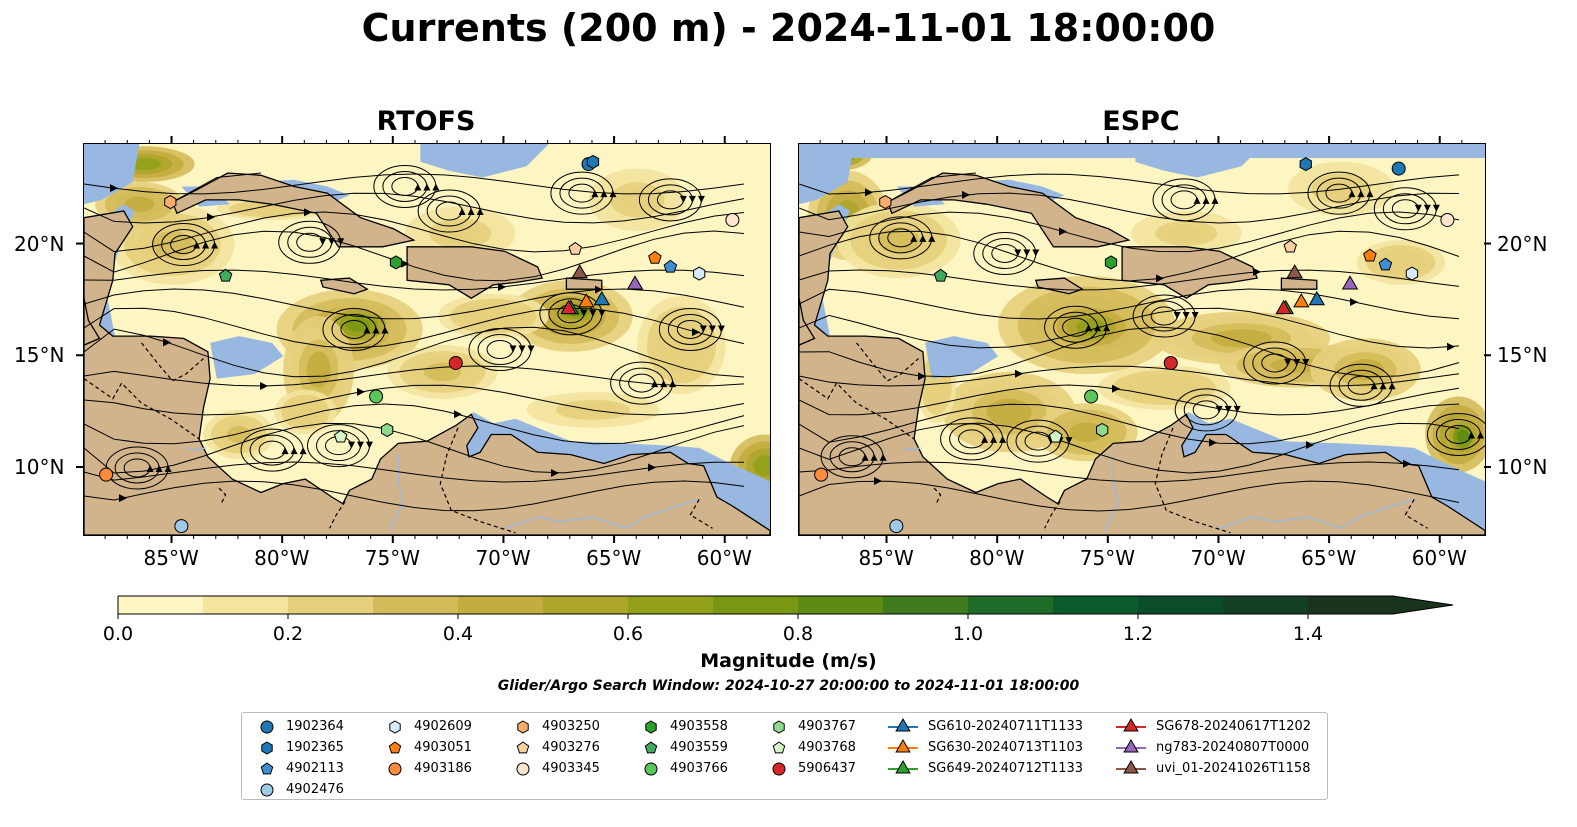  What do you see at coordinates (428, 768) in the screenshot?
I see `legend-item-float: 4903186` at bounding box center [428, 768].